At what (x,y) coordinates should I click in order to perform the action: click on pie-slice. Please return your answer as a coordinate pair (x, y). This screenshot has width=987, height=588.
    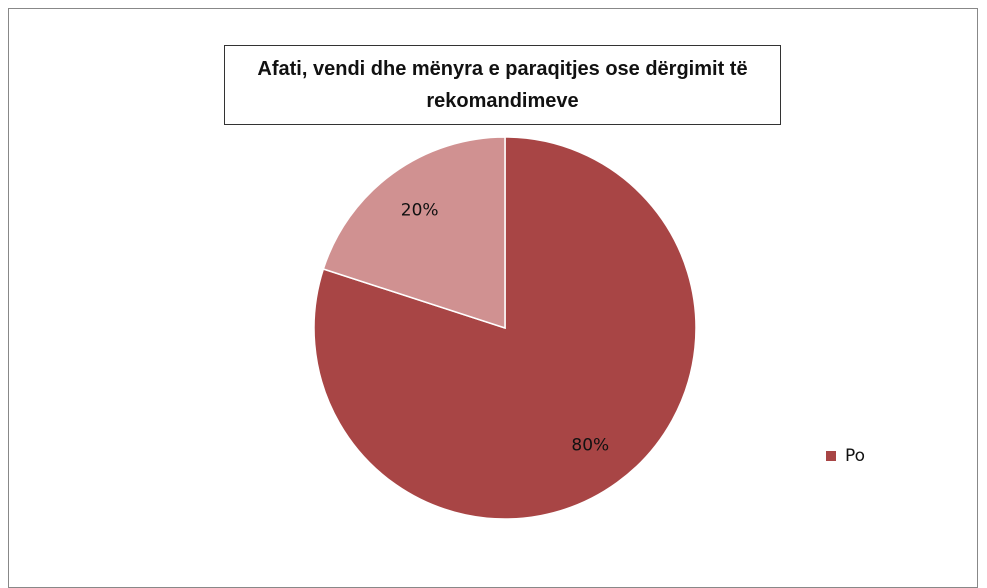
    Looking at the image, I should click on (414, 233).